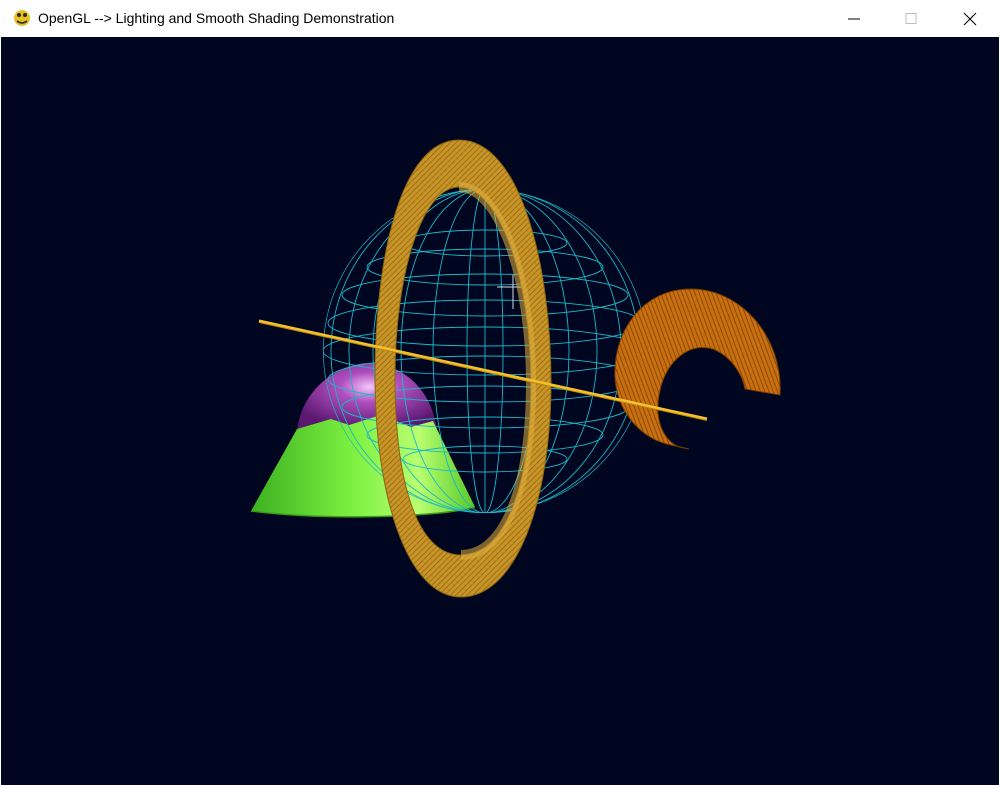 Image resolution: width=1000 pixels, height=785 pixels. What do you see at coordinates (483, 370) in the screenshot?
I see `thin-yellow-rod` at bounding box center [483, 370].